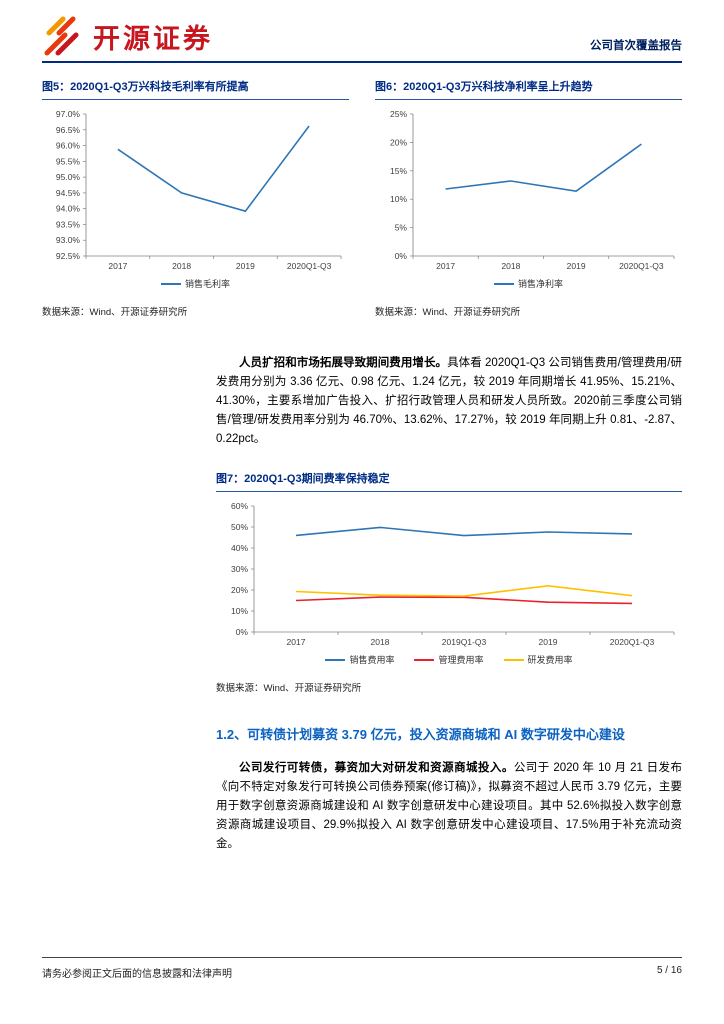 The height and width of the screenshot is (1024, 724). I want to click on figure-7-legend: 销售费用率 管理费用率 研发费用率, so click(449, 659).